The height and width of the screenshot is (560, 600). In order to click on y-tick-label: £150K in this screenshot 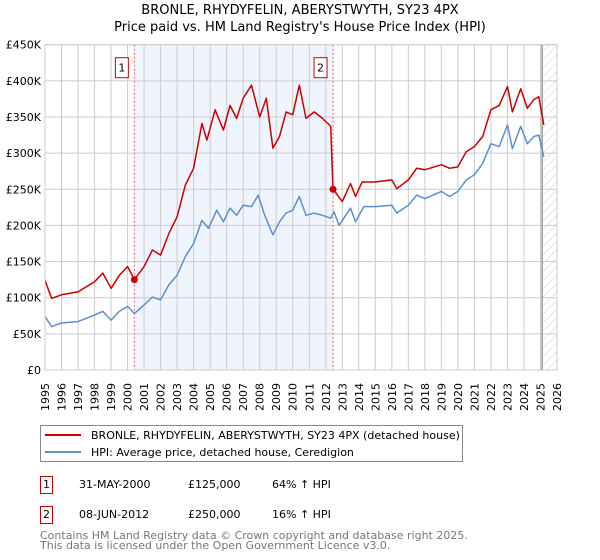, I will do `click(24, 262)`.